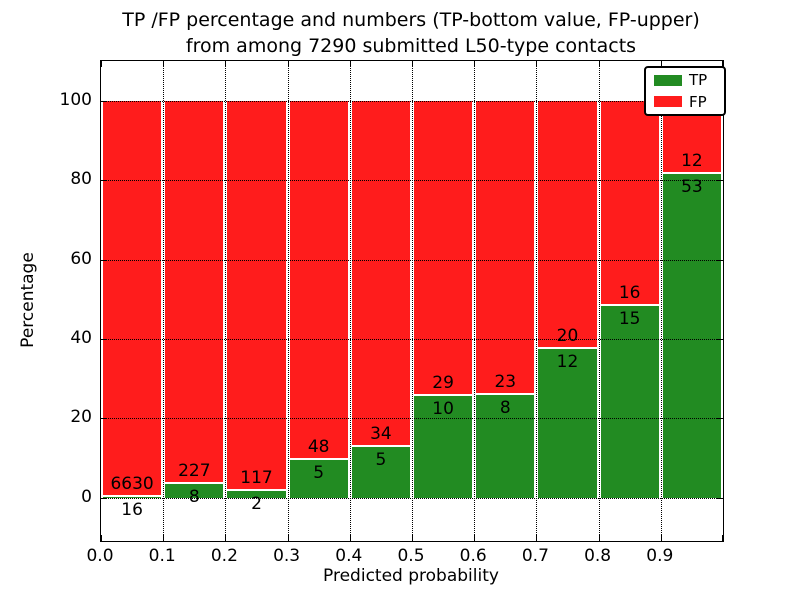  I want to click on x-tick-label: 0.8, so click(598, 556).